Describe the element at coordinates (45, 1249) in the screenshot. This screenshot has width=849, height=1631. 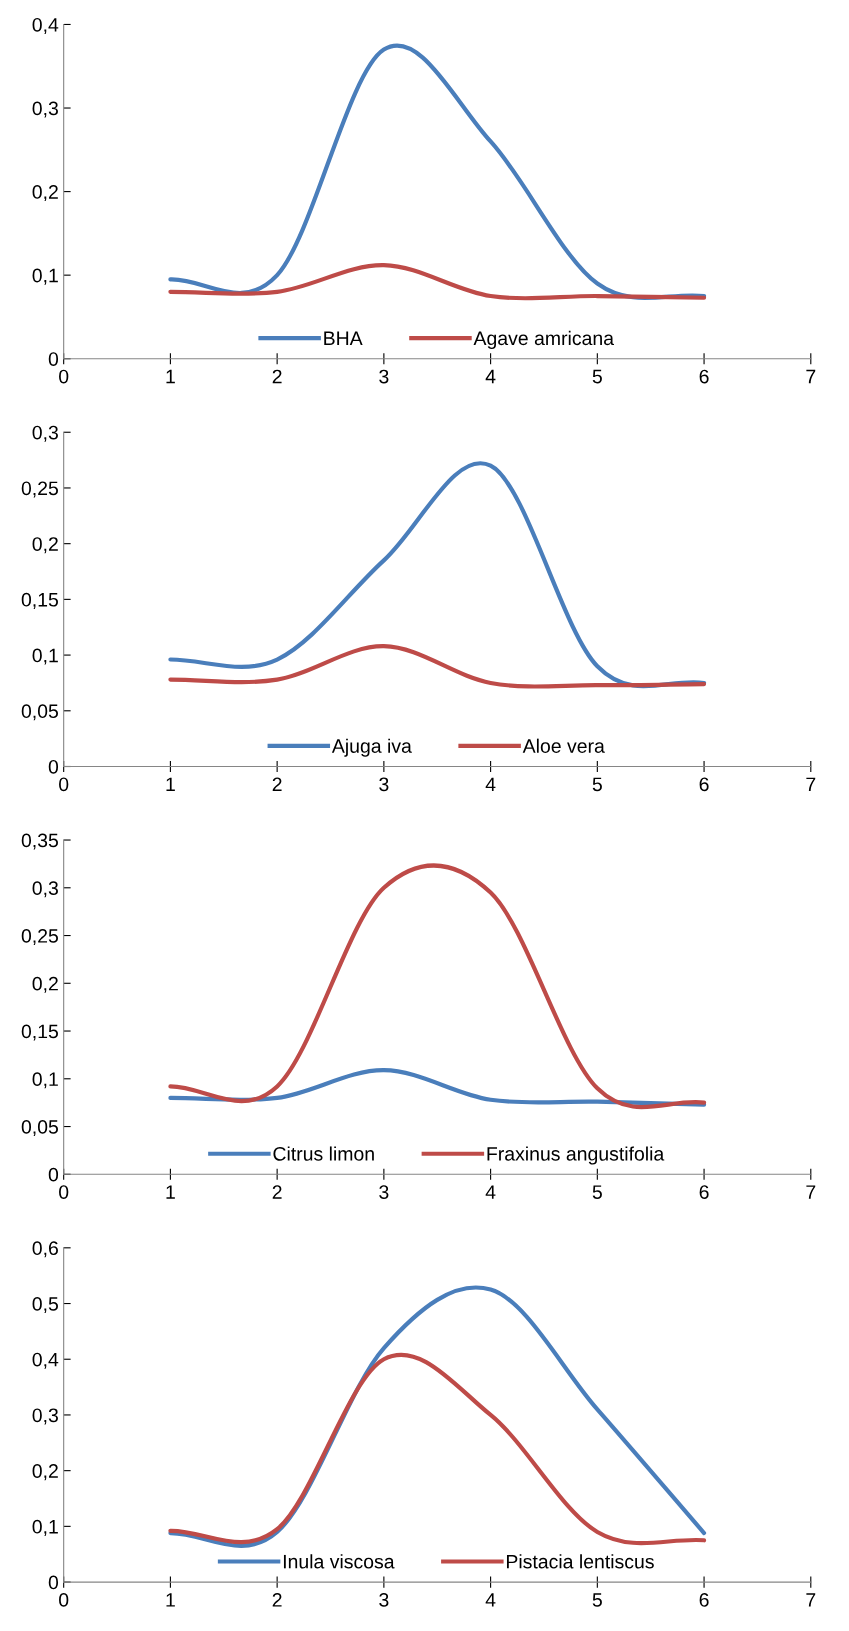
I see `y-tick-label: 0,6` at that location.